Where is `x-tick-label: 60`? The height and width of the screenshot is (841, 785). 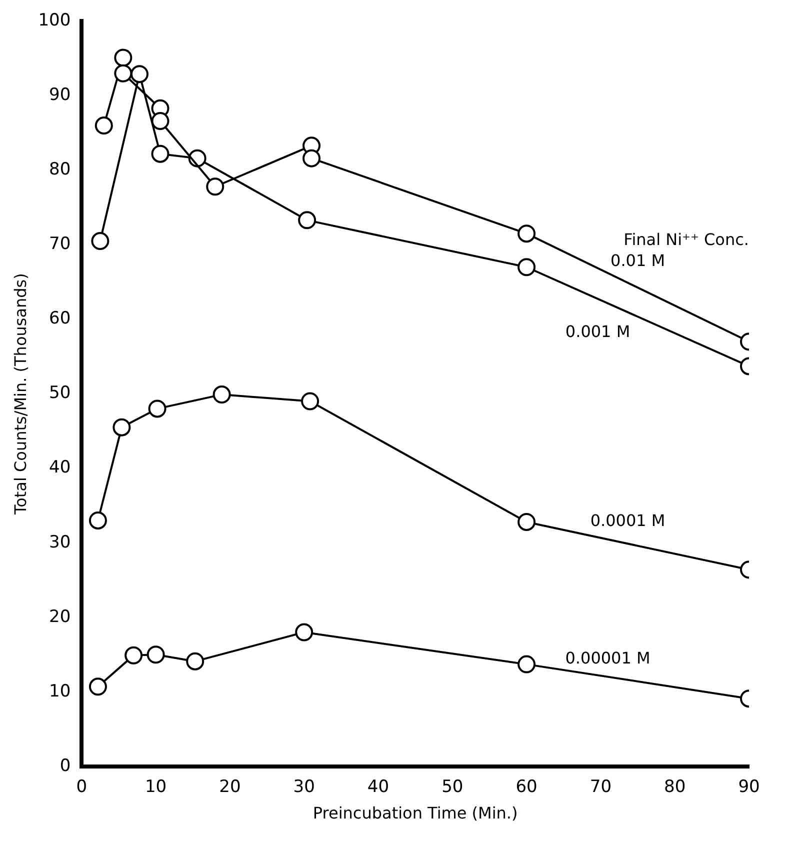
x-tick-label: 60 is located at coordinates (527, 787).